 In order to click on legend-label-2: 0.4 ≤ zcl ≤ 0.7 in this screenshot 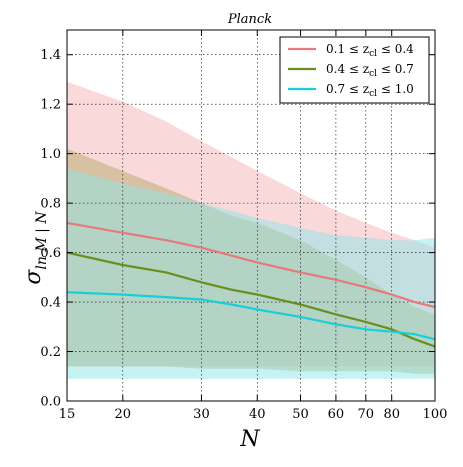, I will do `click(370, 70)`.